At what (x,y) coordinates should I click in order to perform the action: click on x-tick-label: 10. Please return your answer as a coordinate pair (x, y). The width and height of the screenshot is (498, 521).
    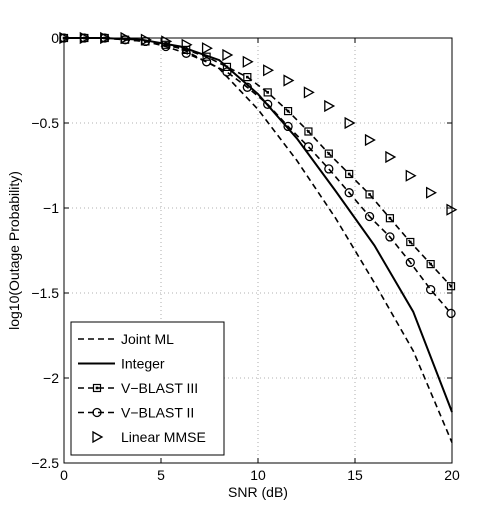
    Looking at the image, I should click on (258, 475).